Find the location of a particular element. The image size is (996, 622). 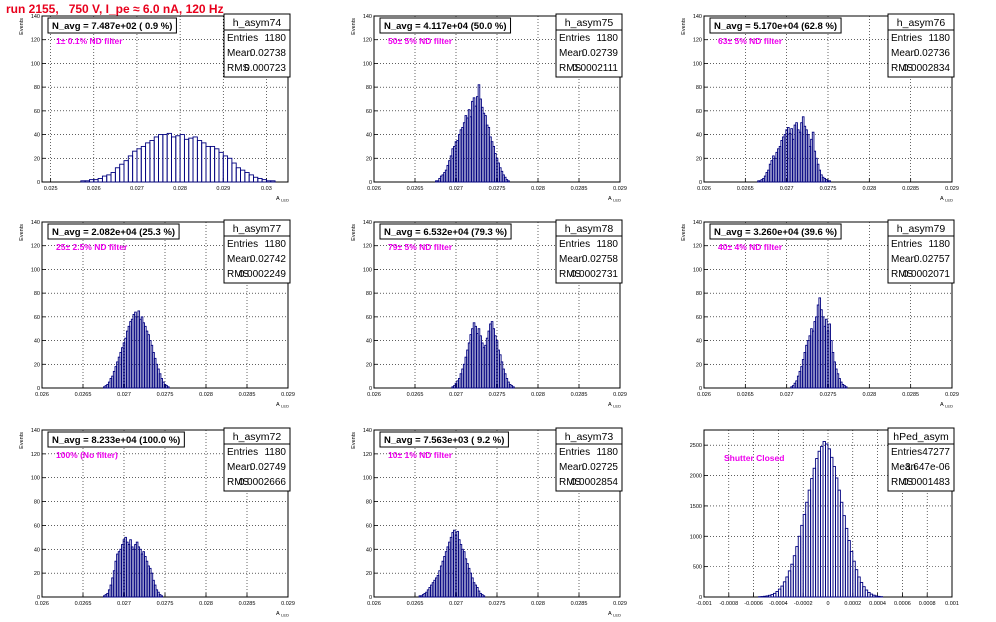

x-tick-label: 0.0006 is located at coordinates (902, 604).